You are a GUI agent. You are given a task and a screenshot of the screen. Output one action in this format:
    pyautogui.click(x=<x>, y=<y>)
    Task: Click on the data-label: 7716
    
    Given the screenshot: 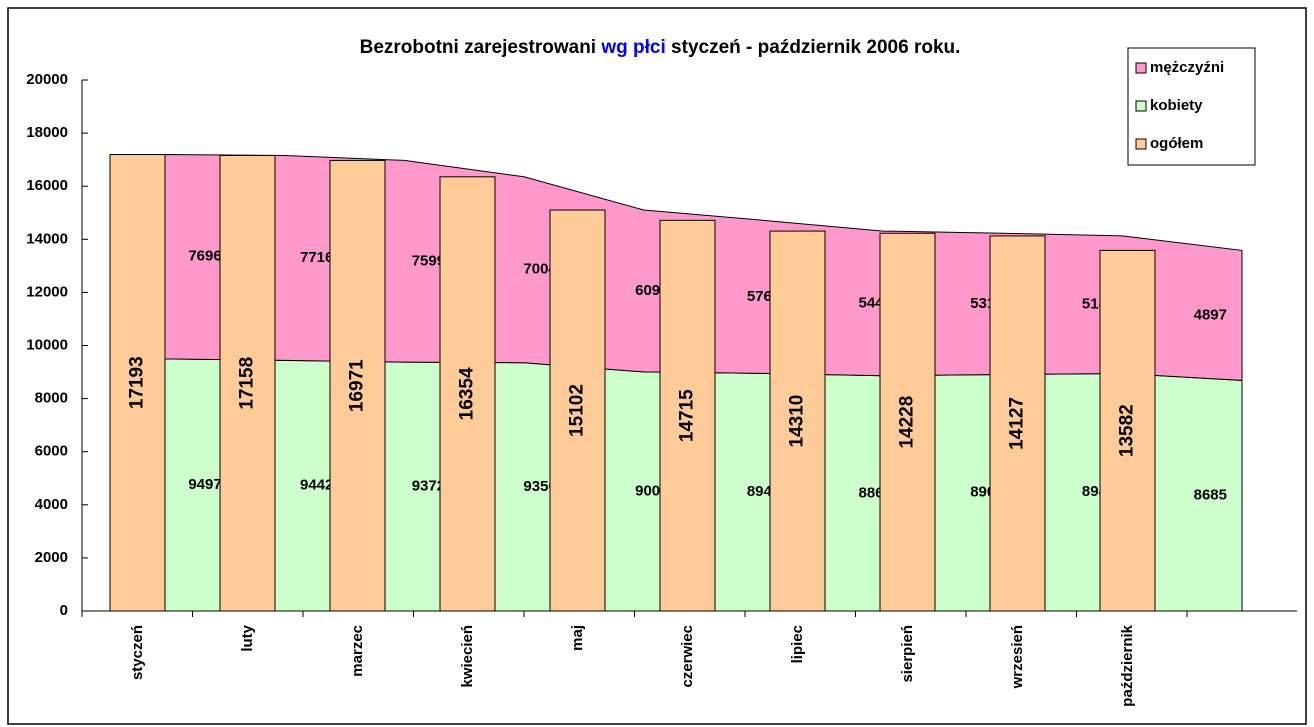 What is the action you would take?
    pyautogui.click(x=316, y=257)
    